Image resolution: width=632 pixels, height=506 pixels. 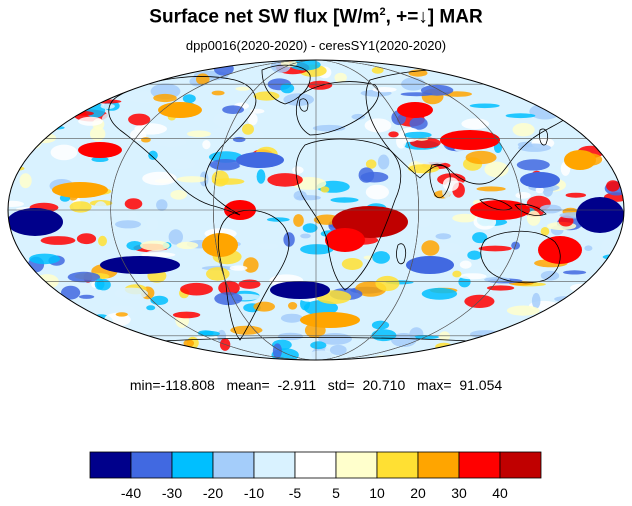 What do you see at coordinates (172, 493) in the screenshot?
I see `colorbar-tick-label: -30` at bounding box center [172, 493].